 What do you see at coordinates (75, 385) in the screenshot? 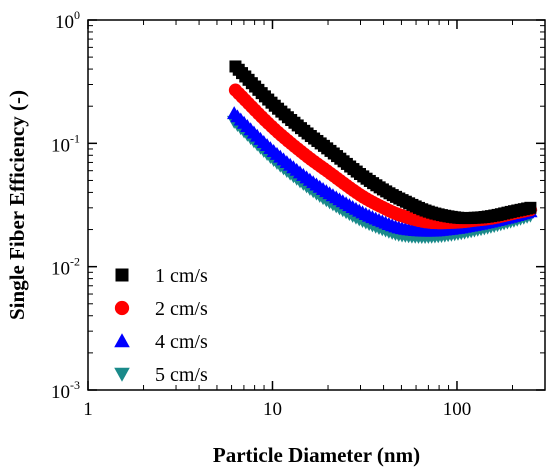
I see `y-tick-exponent: -3` at bounding box center [75, 385].